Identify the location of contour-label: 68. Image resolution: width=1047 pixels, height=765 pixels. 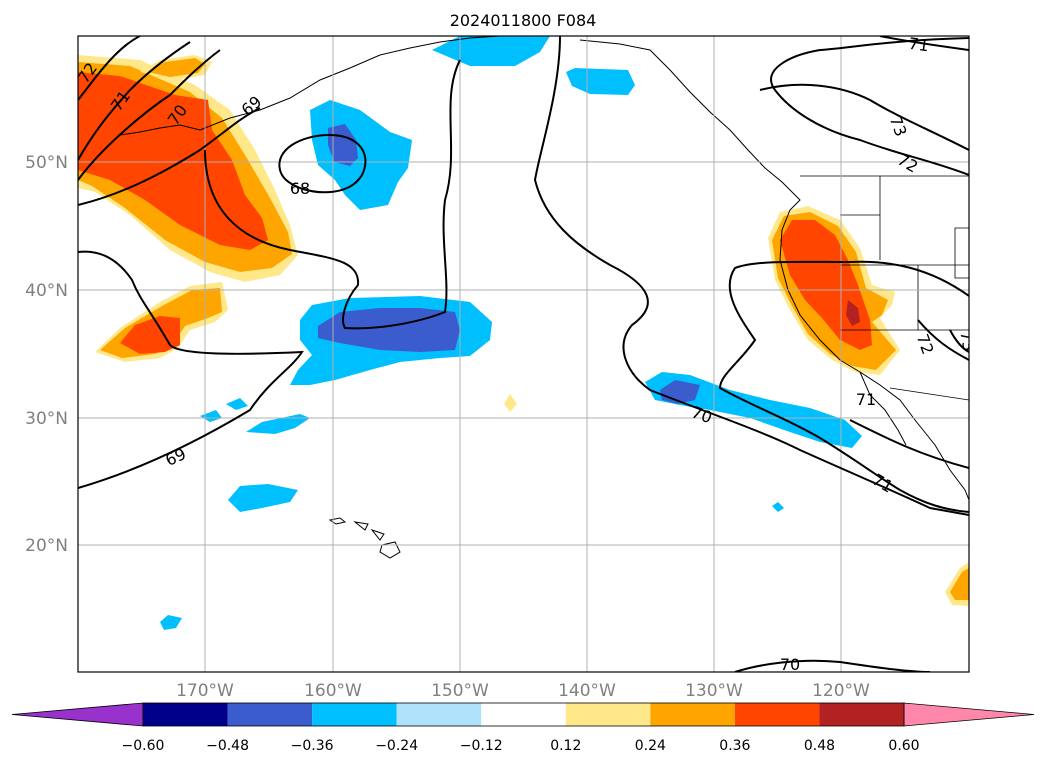
(300, 188).